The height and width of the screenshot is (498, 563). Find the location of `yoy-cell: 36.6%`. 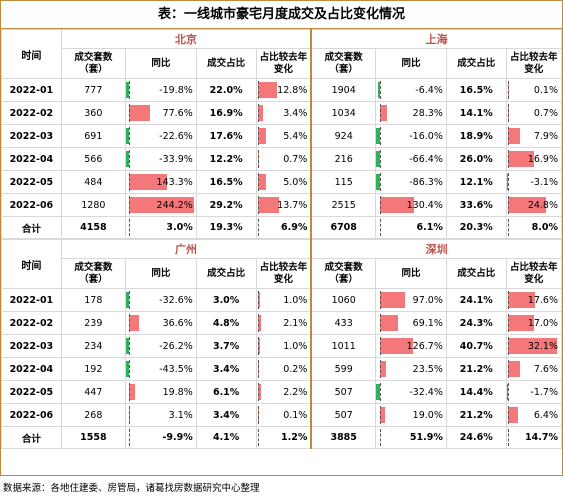

yoy-cell: 36.6% is located at coordinates (160, 323).